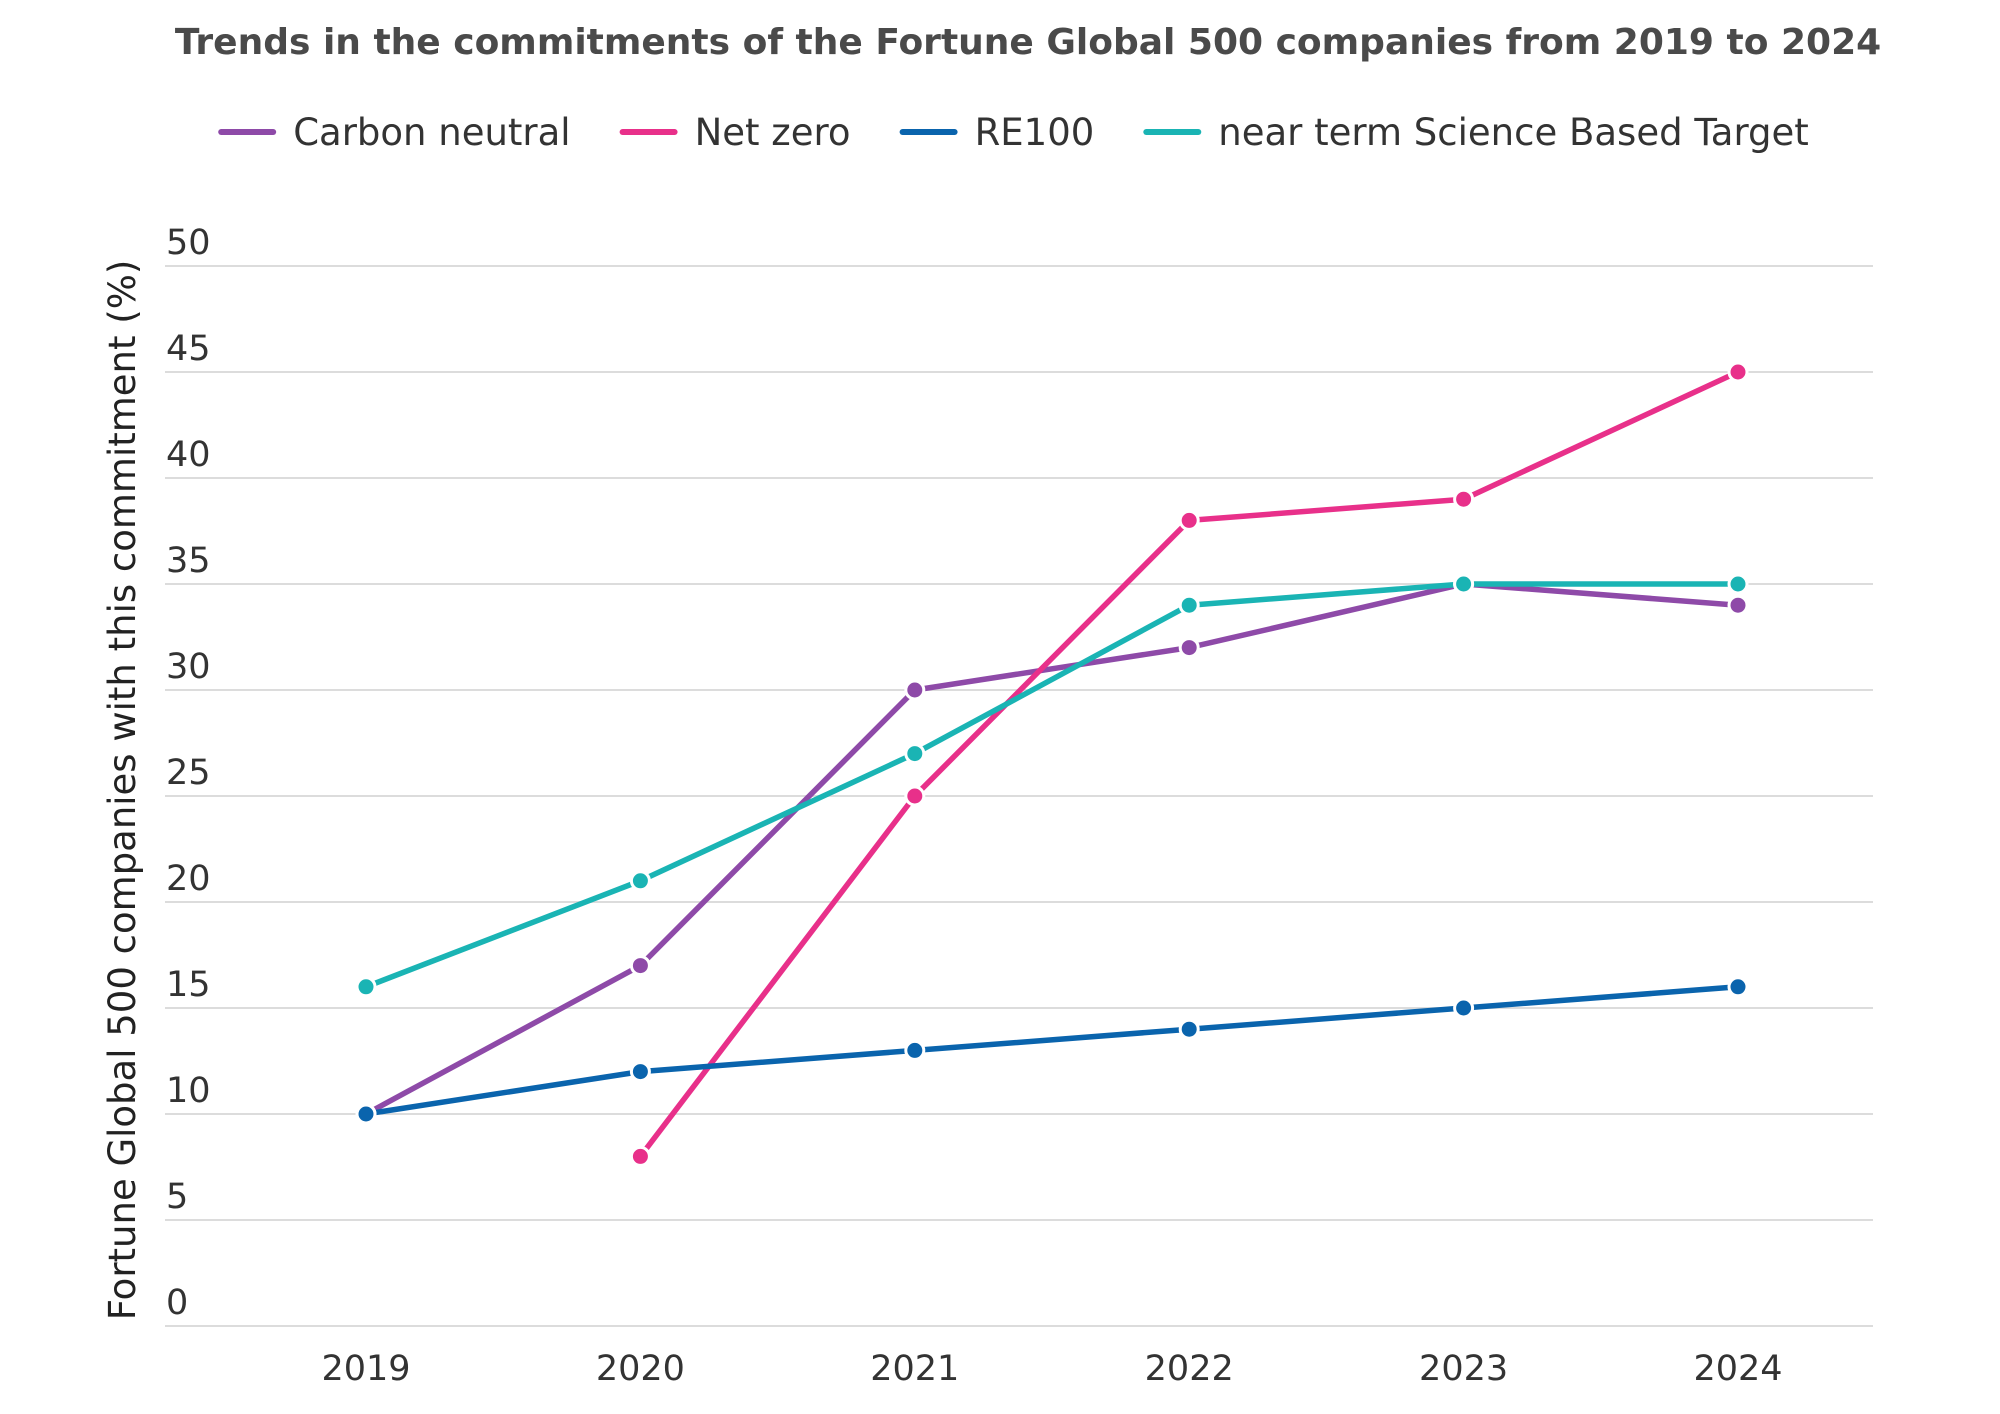 The image size is (2000, 1414). What do you see at coordinates (188, 1091) in the screenshot?
I see `y-tick-label: 10` at bounding box center [188, 1091].